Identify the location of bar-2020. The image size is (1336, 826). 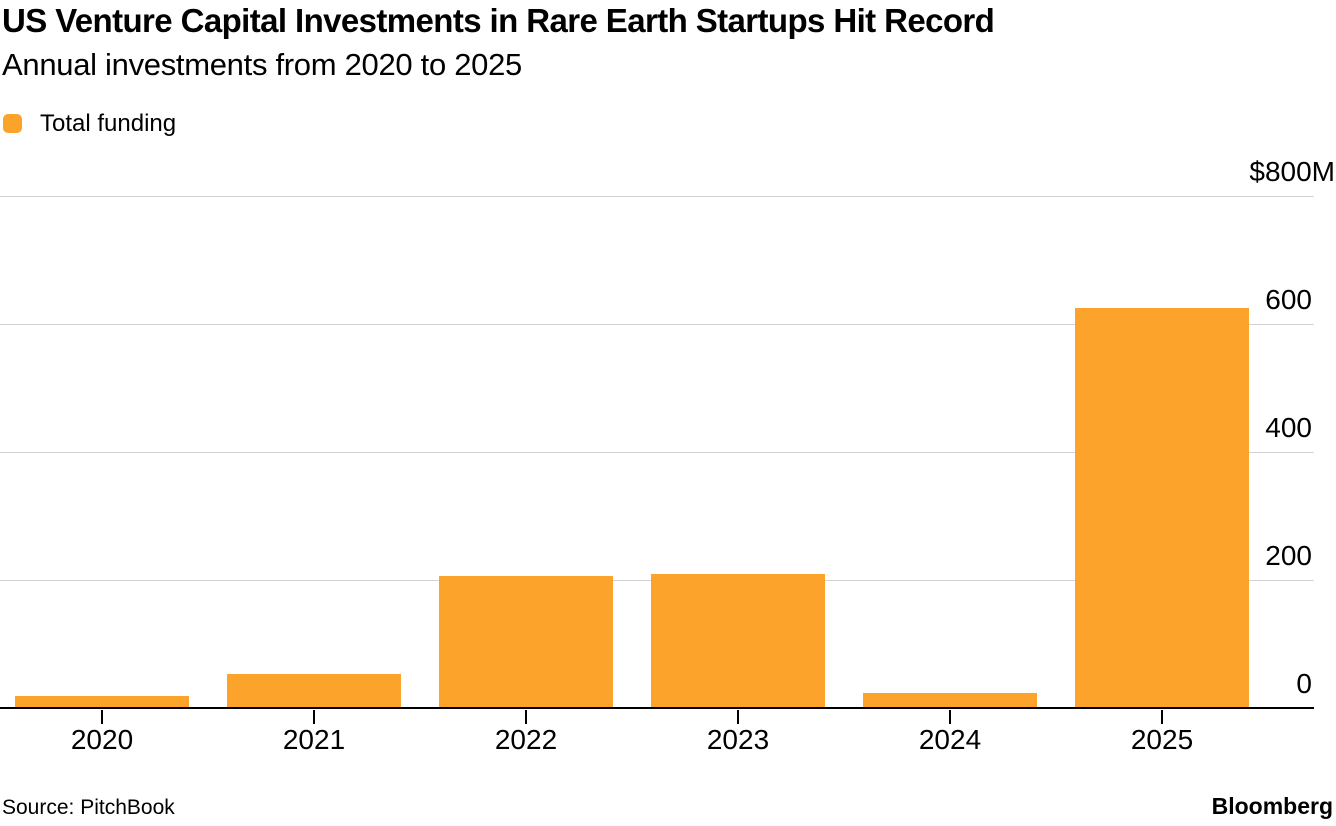
(102, 701).